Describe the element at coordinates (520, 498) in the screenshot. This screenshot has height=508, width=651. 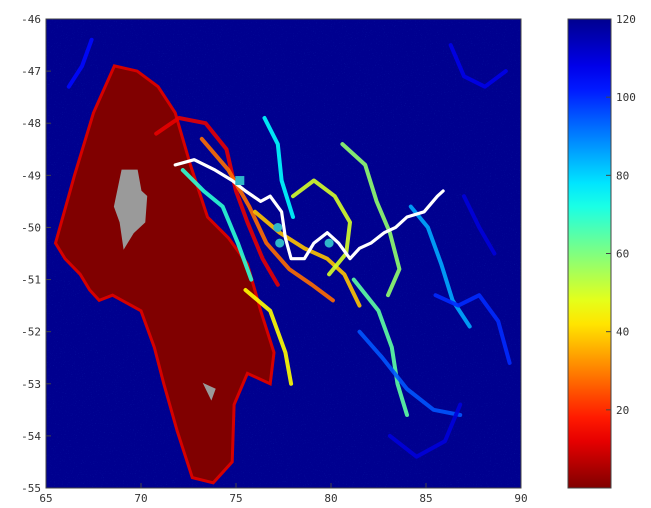
I see `x-tick-label: 90` at that location.